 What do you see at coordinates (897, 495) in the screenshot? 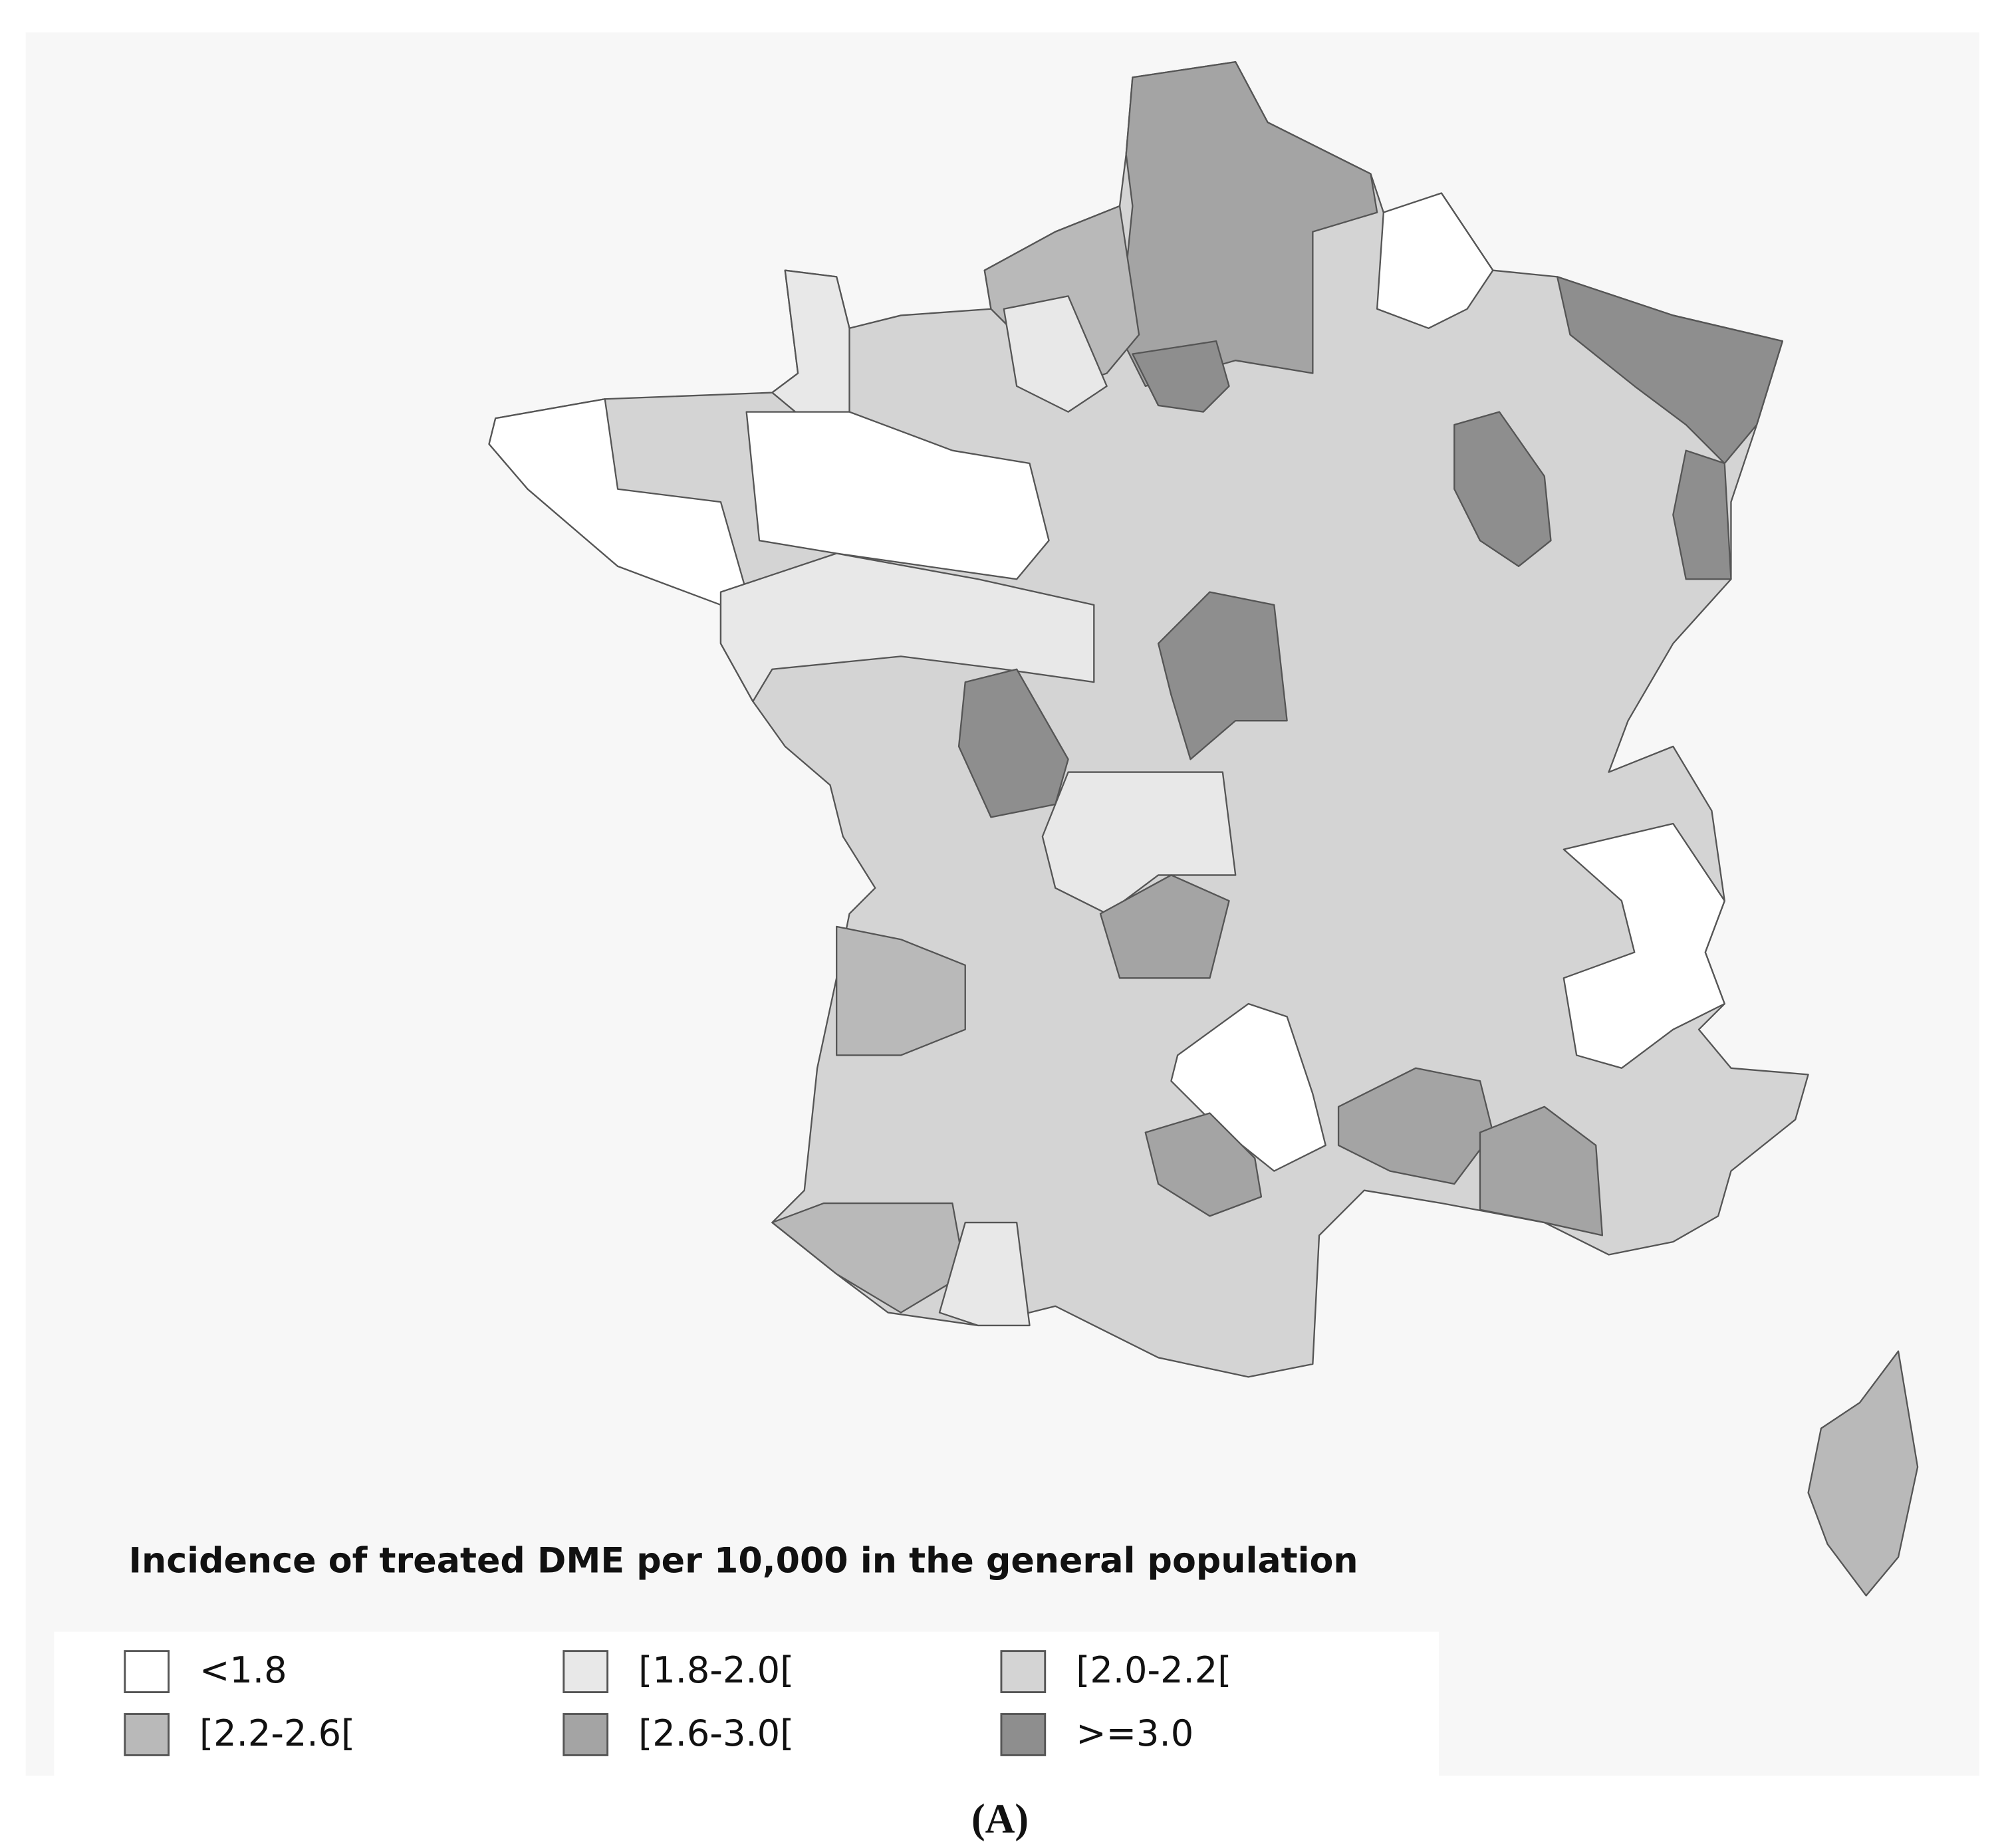
I see `region-loire-north` at bounding box center [897, 495].